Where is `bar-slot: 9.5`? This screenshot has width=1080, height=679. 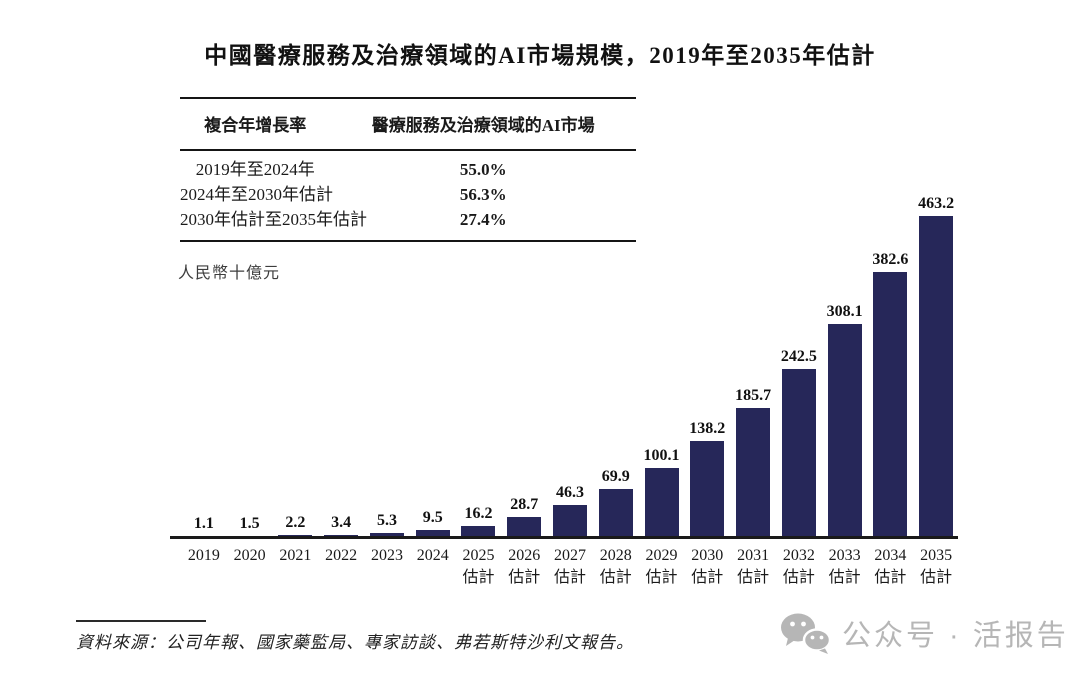 bar-slot: 9.5 is located at coordinates (433, 523).